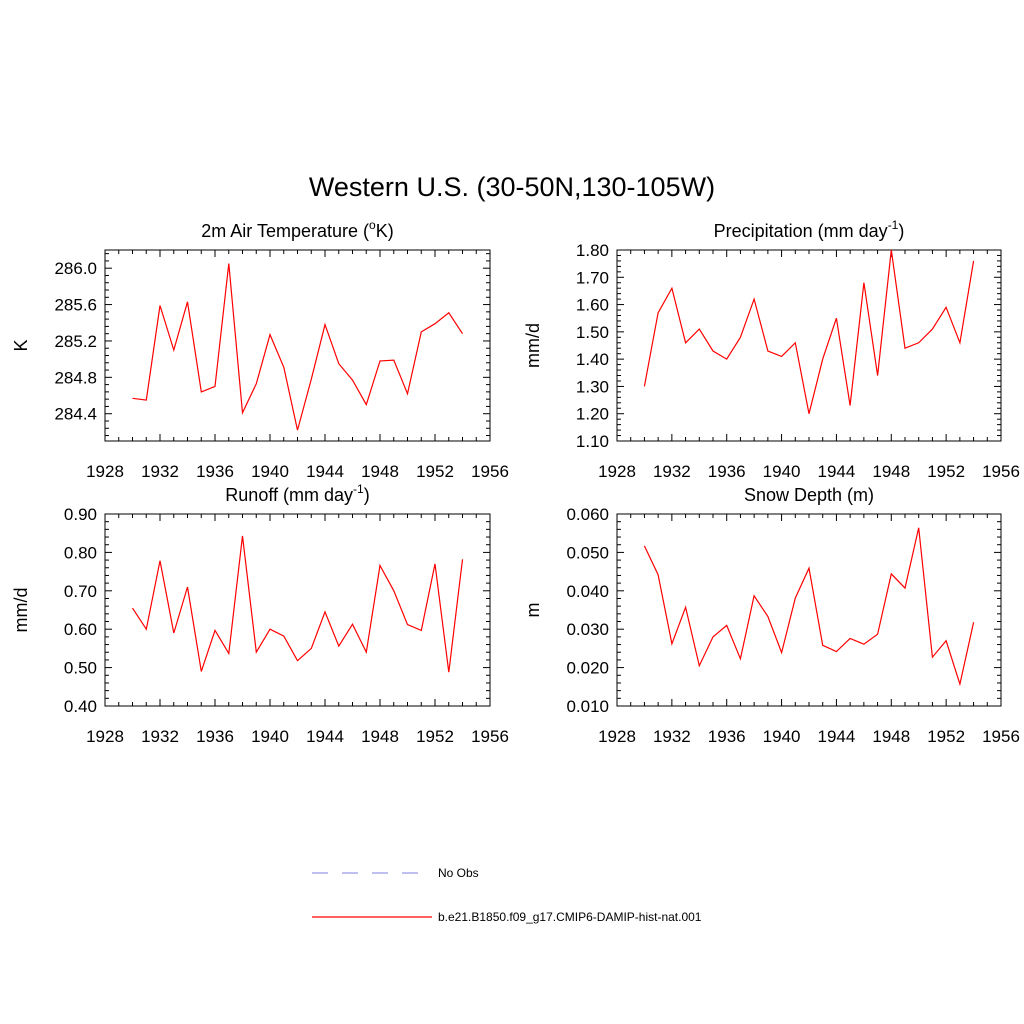 The height and width of the screenshot is (1024, 1024). What do you see at coordinates (80, 629) in the screenshot?
I see `y-tick-label: 0.60` at bounding box center [80, 629].